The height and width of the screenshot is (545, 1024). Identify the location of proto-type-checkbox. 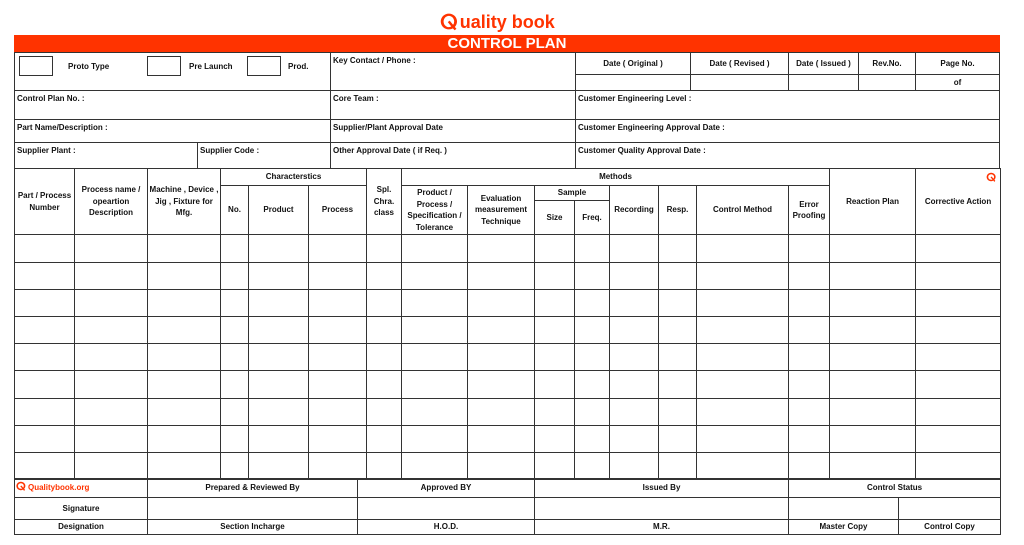
(36, 66).